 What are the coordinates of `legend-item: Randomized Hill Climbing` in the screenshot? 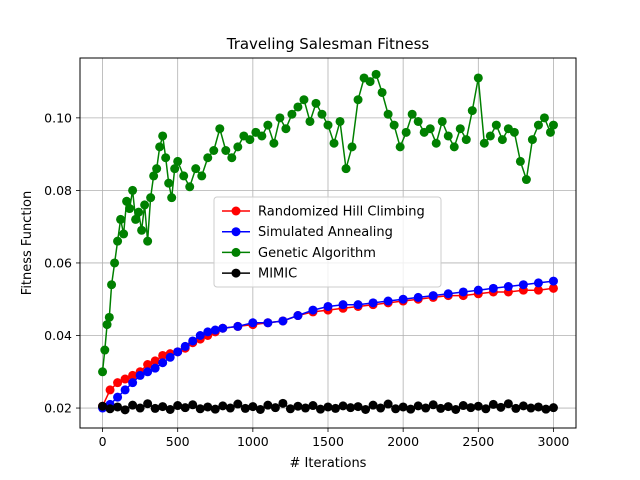 It's located at (323, 212).